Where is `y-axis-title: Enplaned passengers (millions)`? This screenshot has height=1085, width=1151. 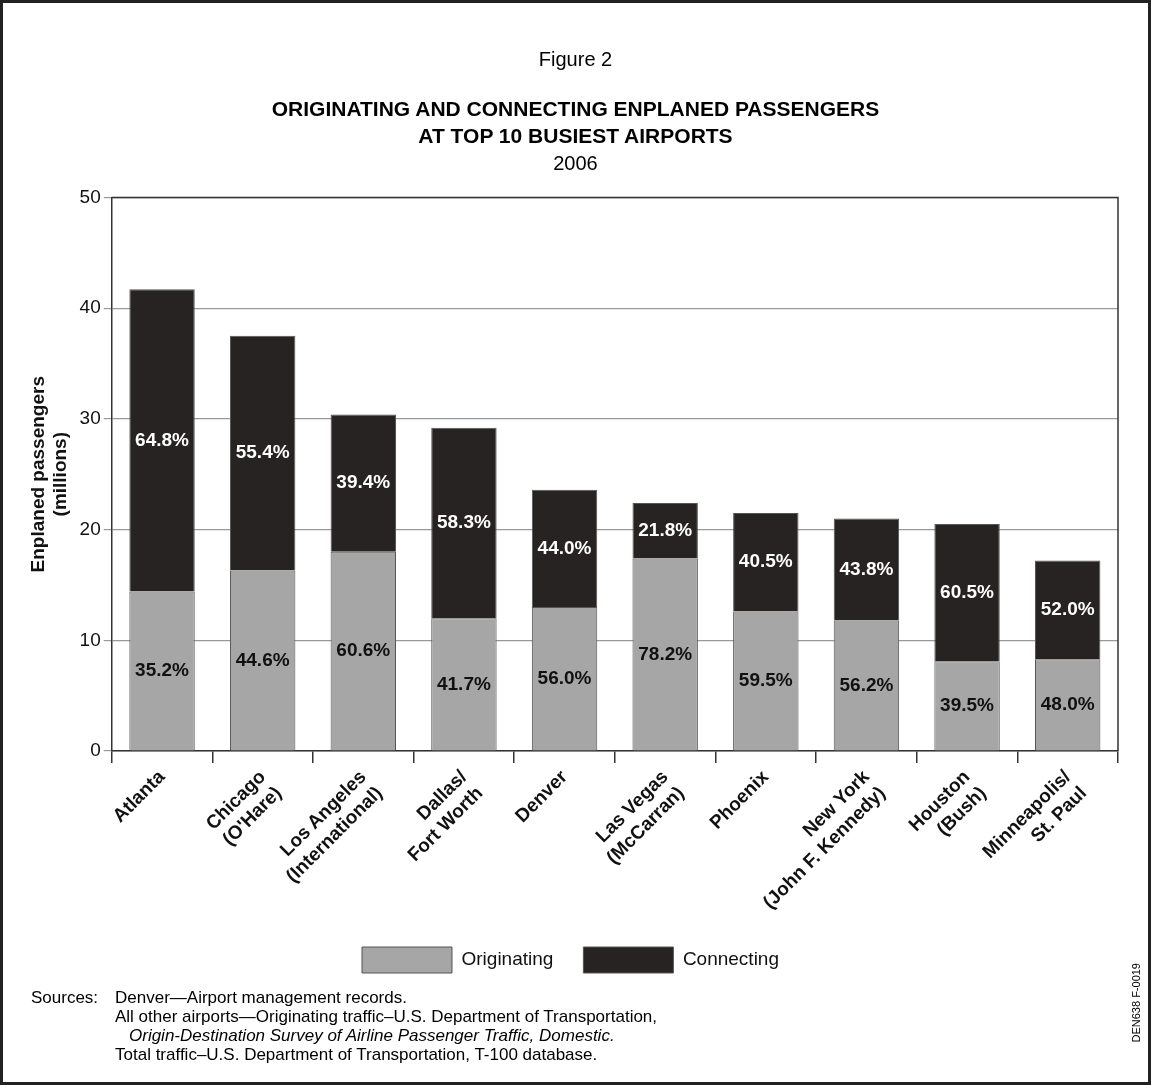 y-axis-title: Enplaned passengers (millions) is located at coordinates (48, 474).